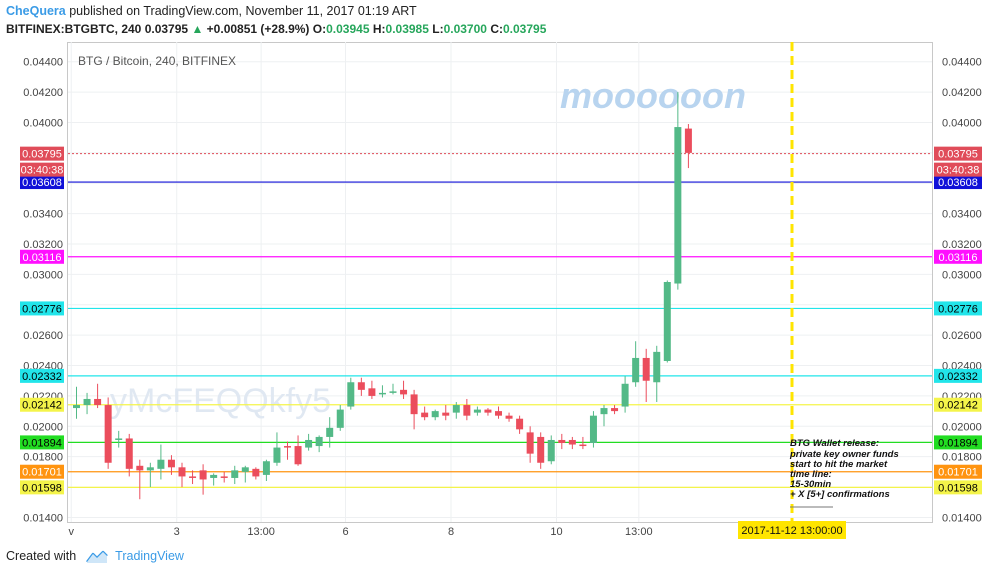 The width and height of the screenshot is (1002, 575). I want to click on tradingview-logo-icon, so click(96, 556).